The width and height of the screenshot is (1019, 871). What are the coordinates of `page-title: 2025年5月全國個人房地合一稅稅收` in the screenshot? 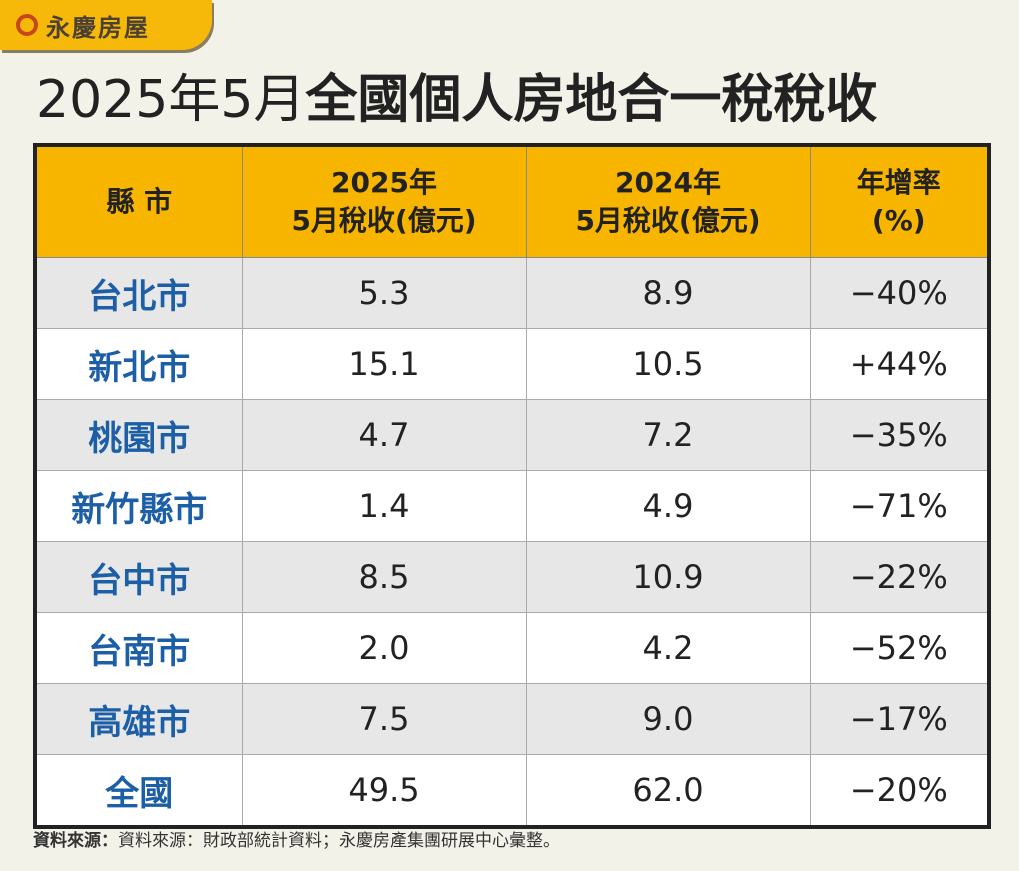 It's located at (456, 100).